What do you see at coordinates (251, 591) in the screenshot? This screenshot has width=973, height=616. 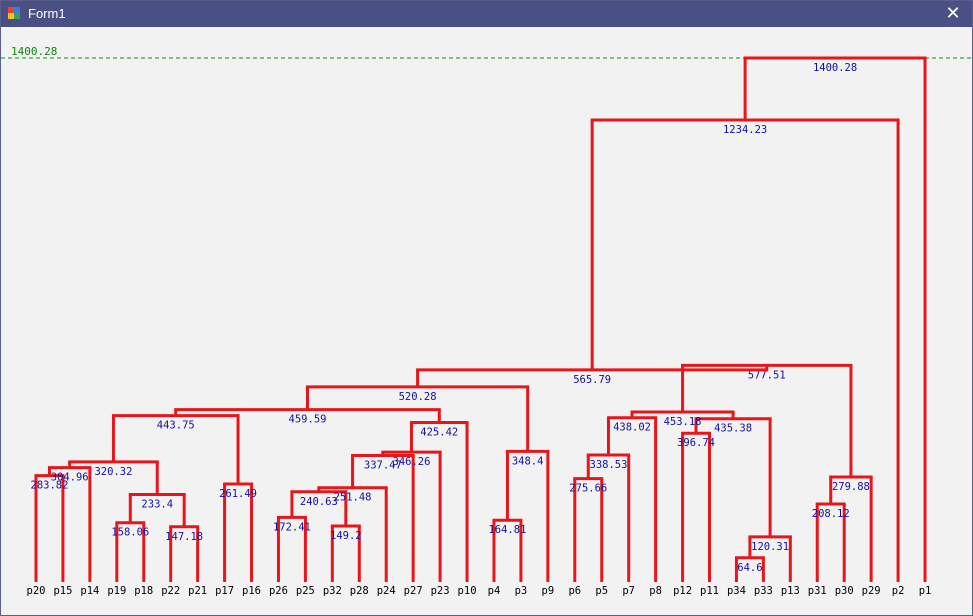 I see `leaf-label: p16` at bounding box center [251, 591].